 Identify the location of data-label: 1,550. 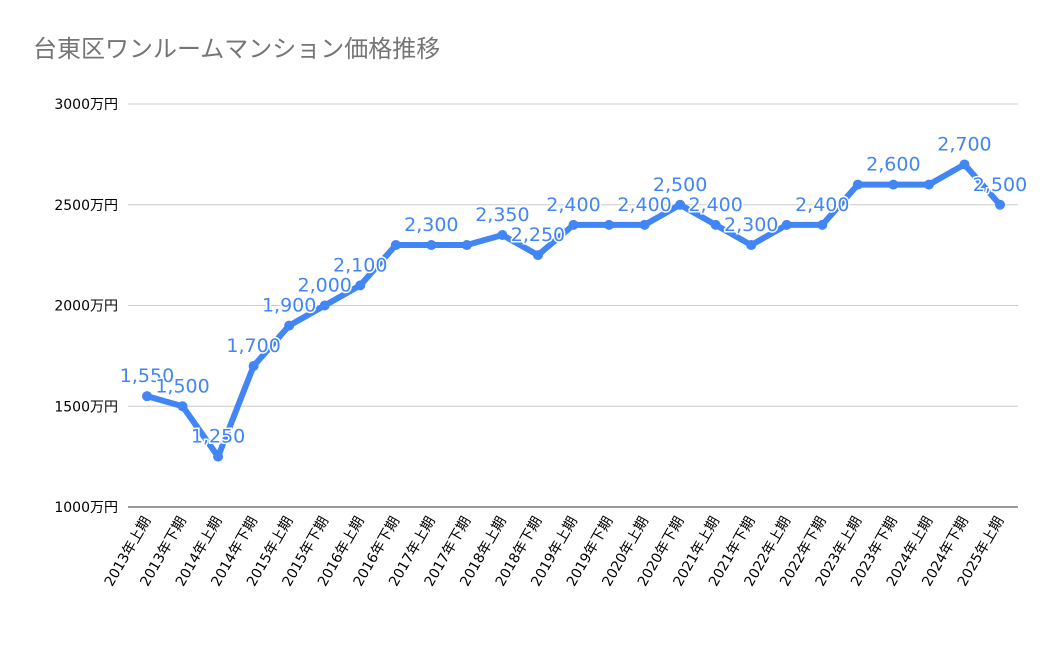
(147, 376).